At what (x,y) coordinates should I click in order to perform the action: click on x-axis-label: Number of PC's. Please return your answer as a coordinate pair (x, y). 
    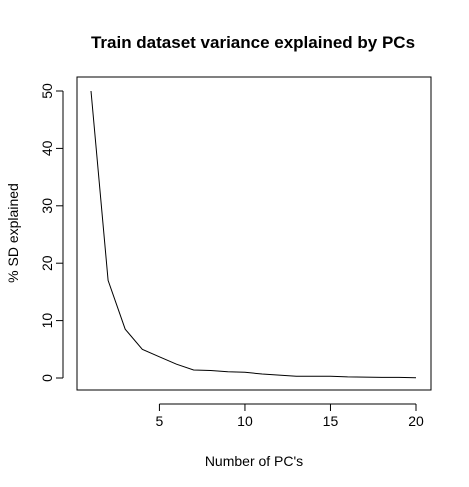
    Looking at the image, I should click on (254, 461).